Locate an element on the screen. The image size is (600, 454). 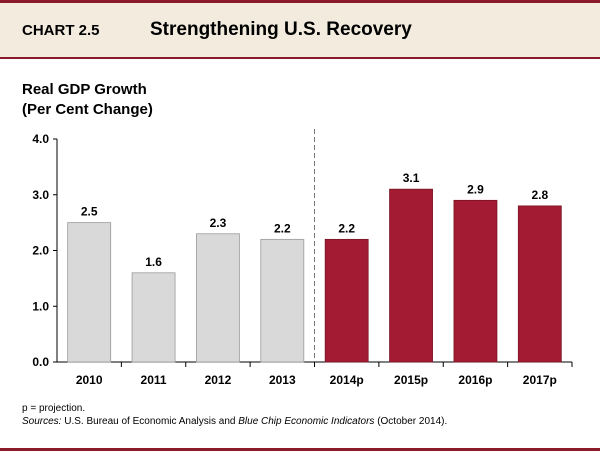
y-tick-label: 2.0 is located at coordinates (40, 251).